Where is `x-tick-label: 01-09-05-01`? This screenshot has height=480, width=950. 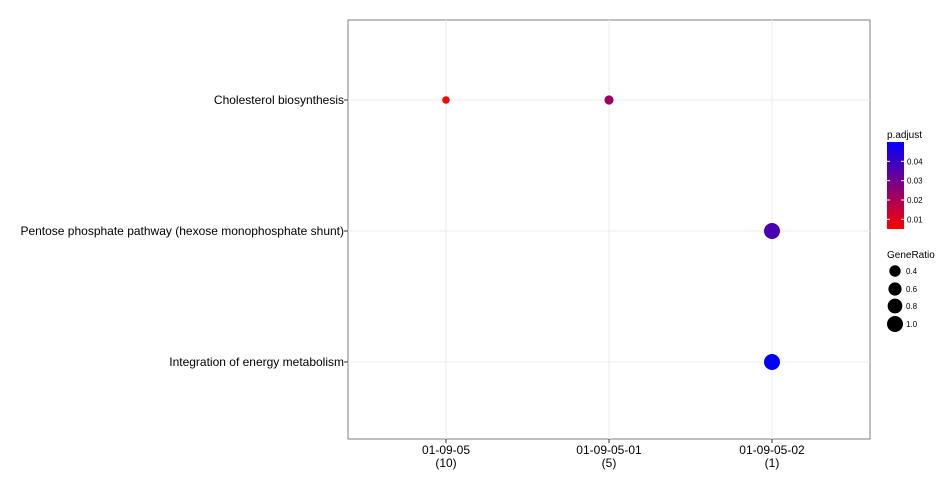
x-tick-label: 01-09-05-01 is located at coordinates (609, 450).